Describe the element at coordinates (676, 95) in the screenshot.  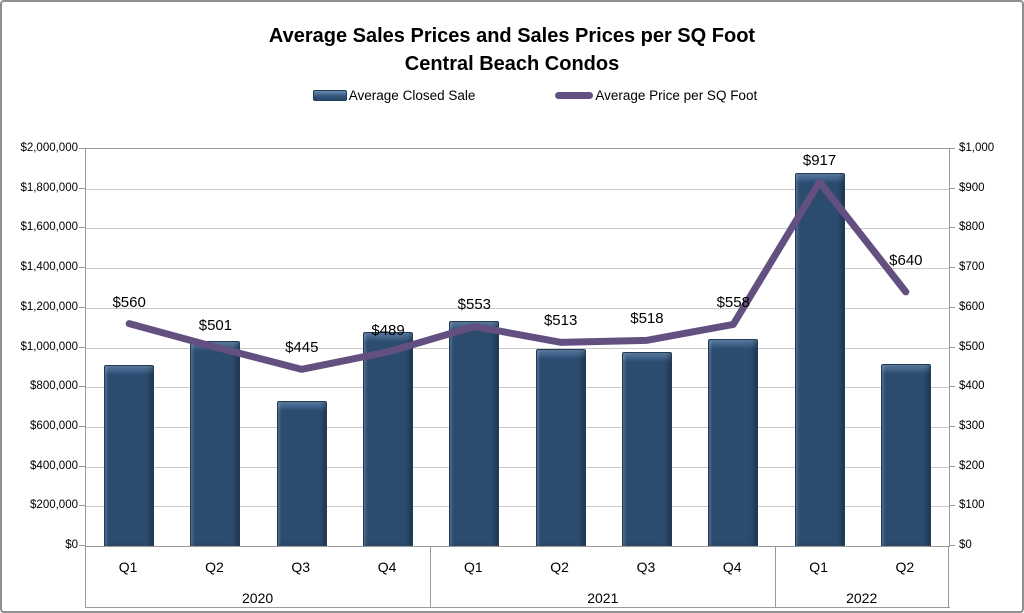
I see `legend-line-label: Average Price per SQ Foot` at that location.